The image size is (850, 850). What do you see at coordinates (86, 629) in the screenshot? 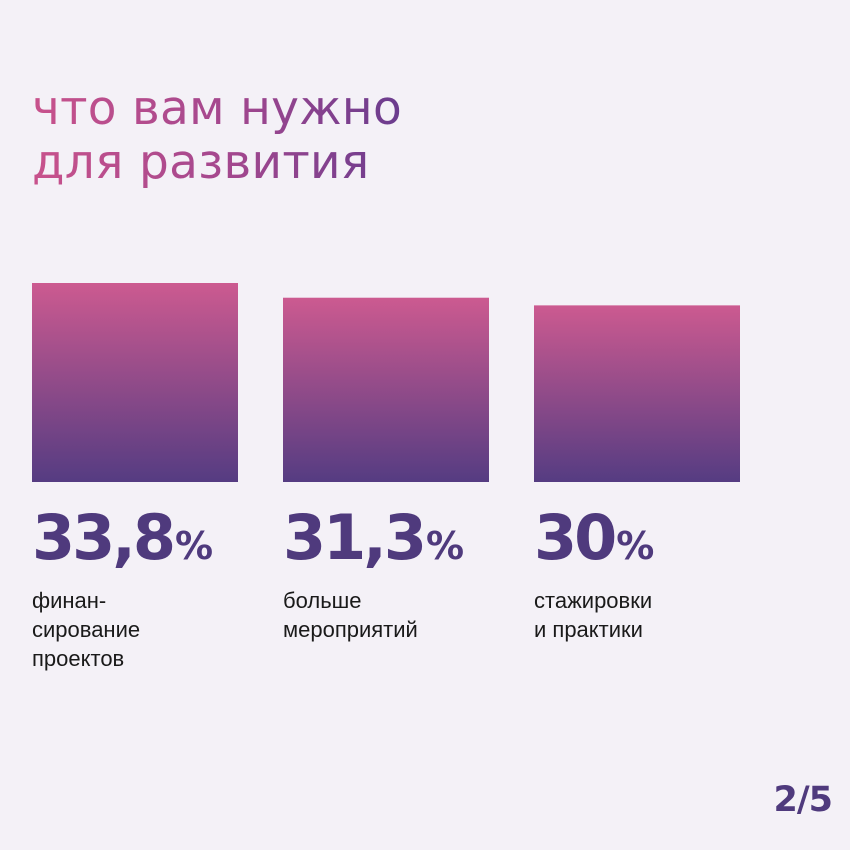
I see `category-label-1: финан- сирование проектов` at bounding box center [86, 629].